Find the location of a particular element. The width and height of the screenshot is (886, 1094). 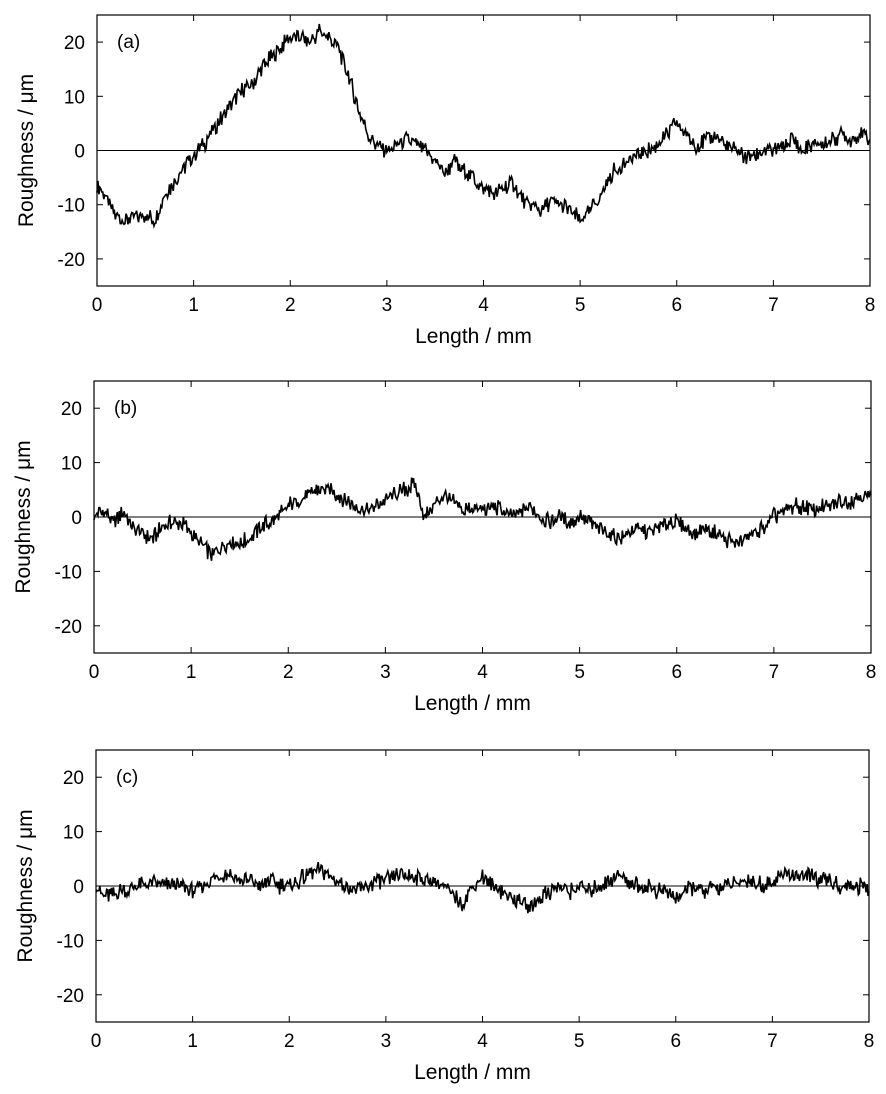

panel-tag: (a) is located at coordinates (128, 42).